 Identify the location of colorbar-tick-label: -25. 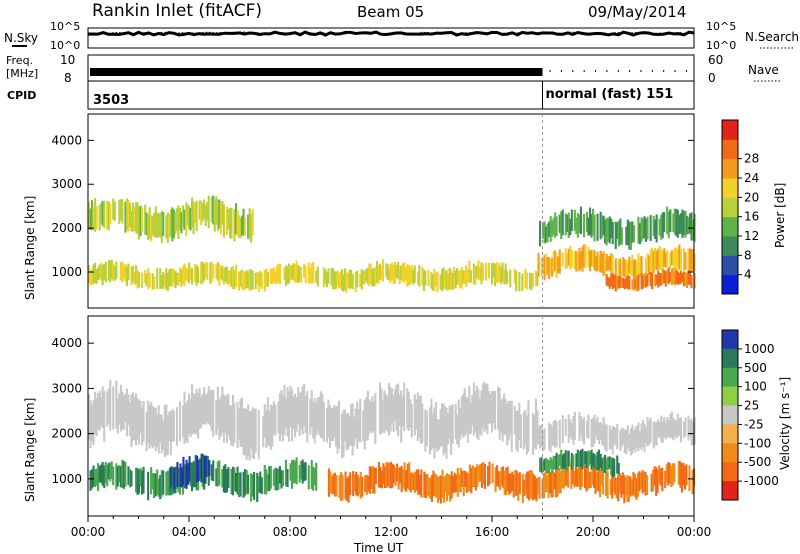
(754, 424).